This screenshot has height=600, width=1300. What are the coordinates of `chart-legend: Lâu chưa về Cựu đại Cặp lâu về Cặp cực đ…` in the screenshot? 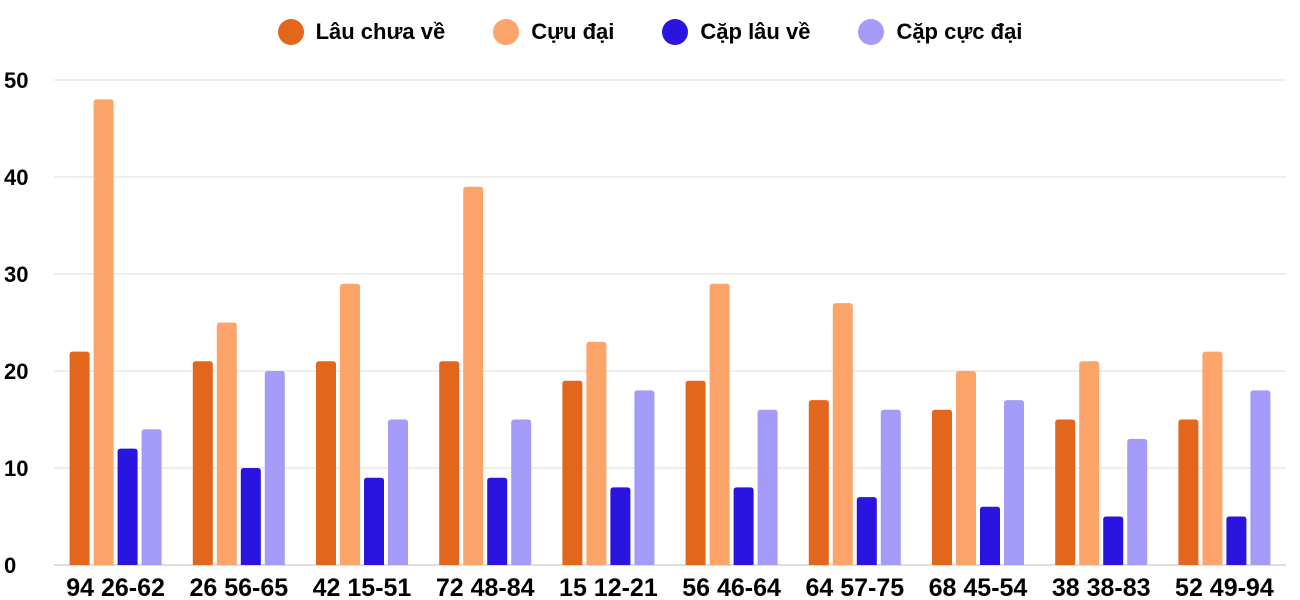 It's located at (650, 32).